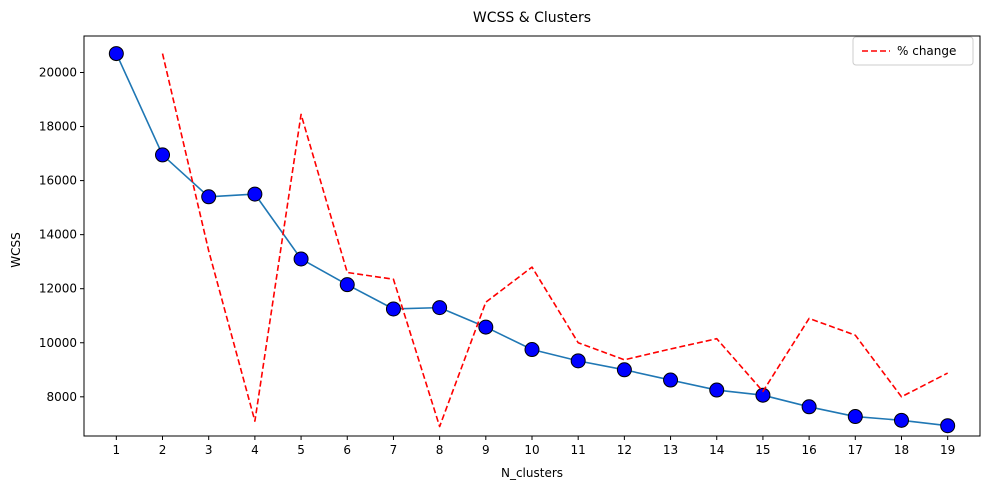 Image resolution: width=990 pixels, height=490 pixels. Describe the element at coordinates (58, 181) in the screenshot. I see `y-tick-label-16000: 16000` at that location.